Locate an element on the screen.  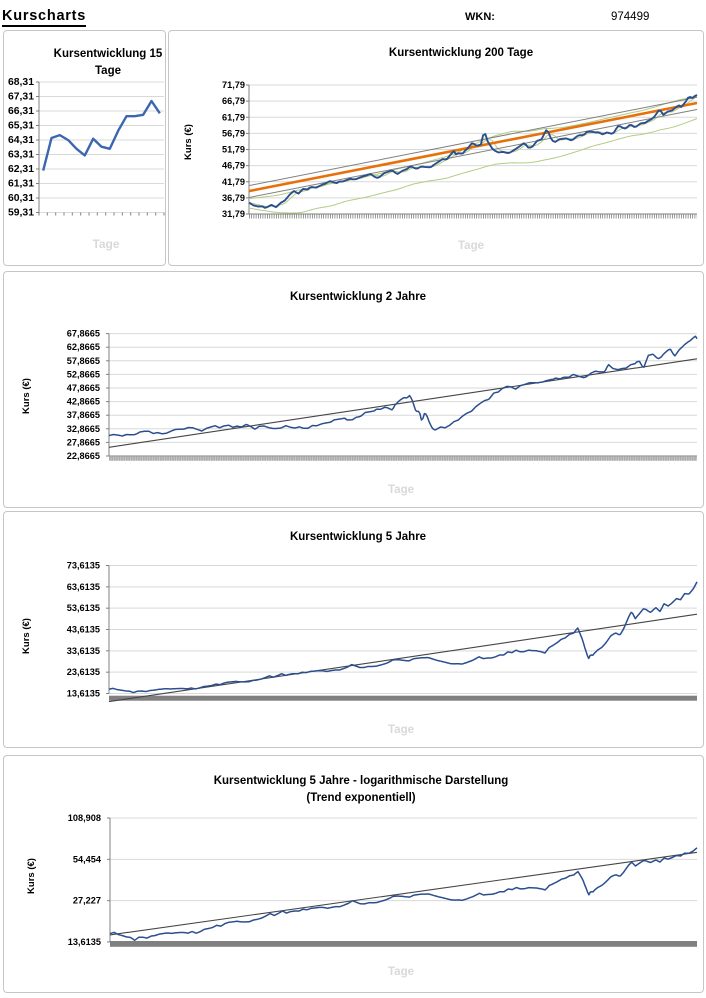
svg-text: 27,8665 is located at coordinates (83, 442).